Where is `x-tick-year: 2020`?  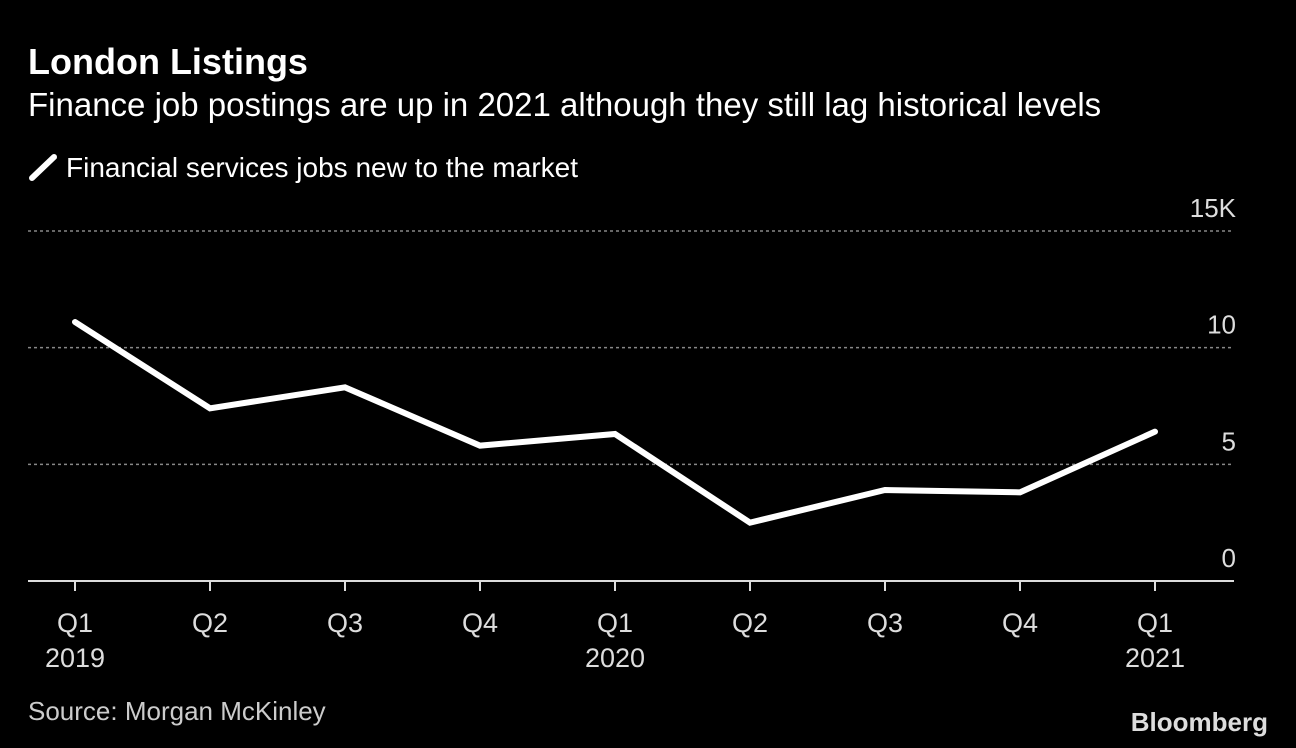
x-tick-year: 2020 is located at coordinates (615, 658).